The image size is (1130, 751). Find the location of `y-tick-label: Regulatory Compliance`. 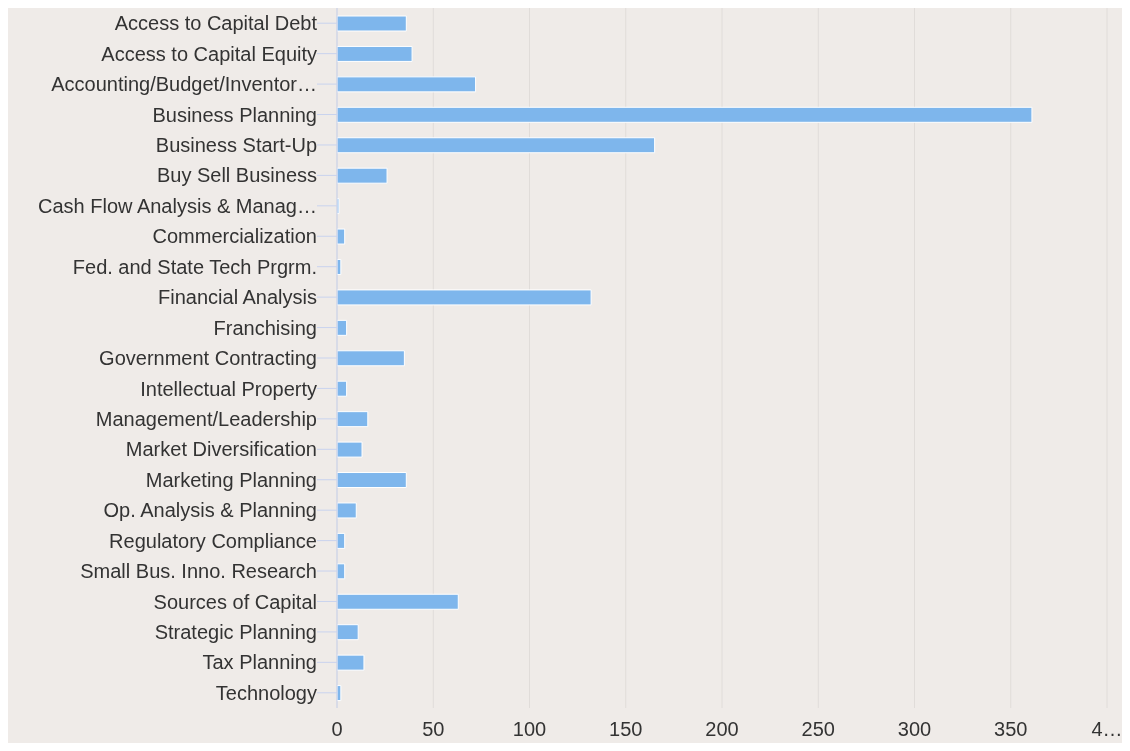

y-tick-label: Regulatory Compliance is located at coordinates (213, 540).